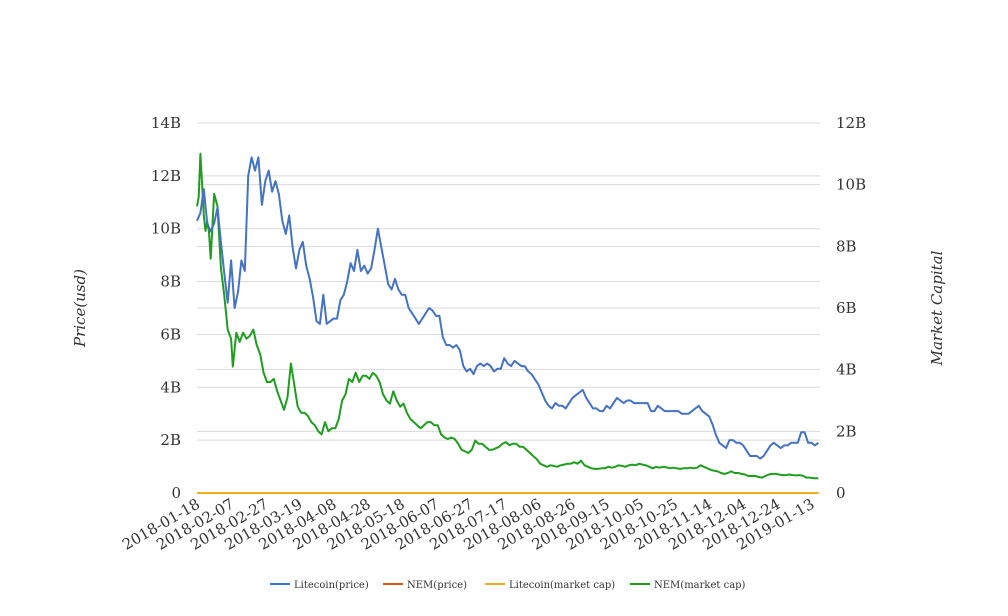 Image resolution: width=1008 pixels, height=616 pixels. I want to click on legend-label: NEM(market cap), so click(700, 585).